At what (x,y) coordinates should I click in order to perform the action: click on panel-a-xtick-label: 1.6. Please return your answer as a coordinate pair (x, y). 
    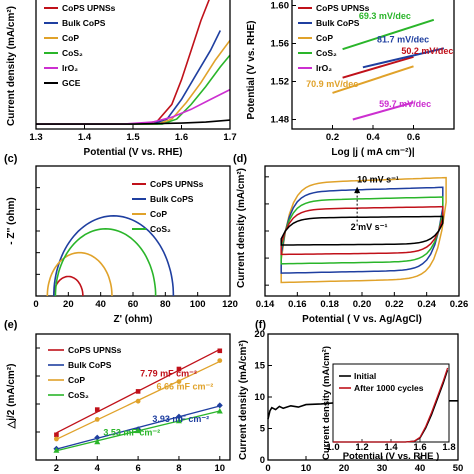
    Looking at the image, I should click on (181, 137).